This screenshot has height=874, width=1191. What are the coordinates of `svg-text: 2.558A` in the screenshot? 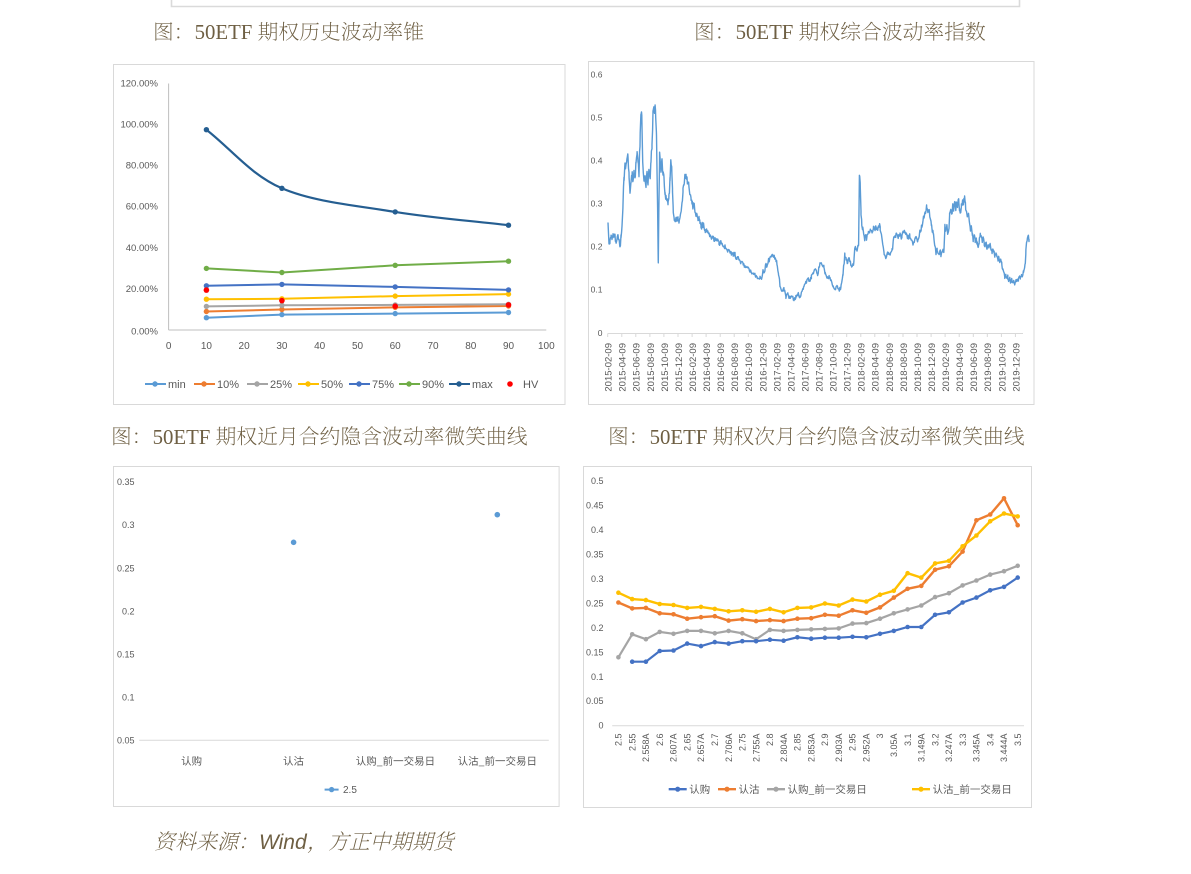 It's located at (646, 748).